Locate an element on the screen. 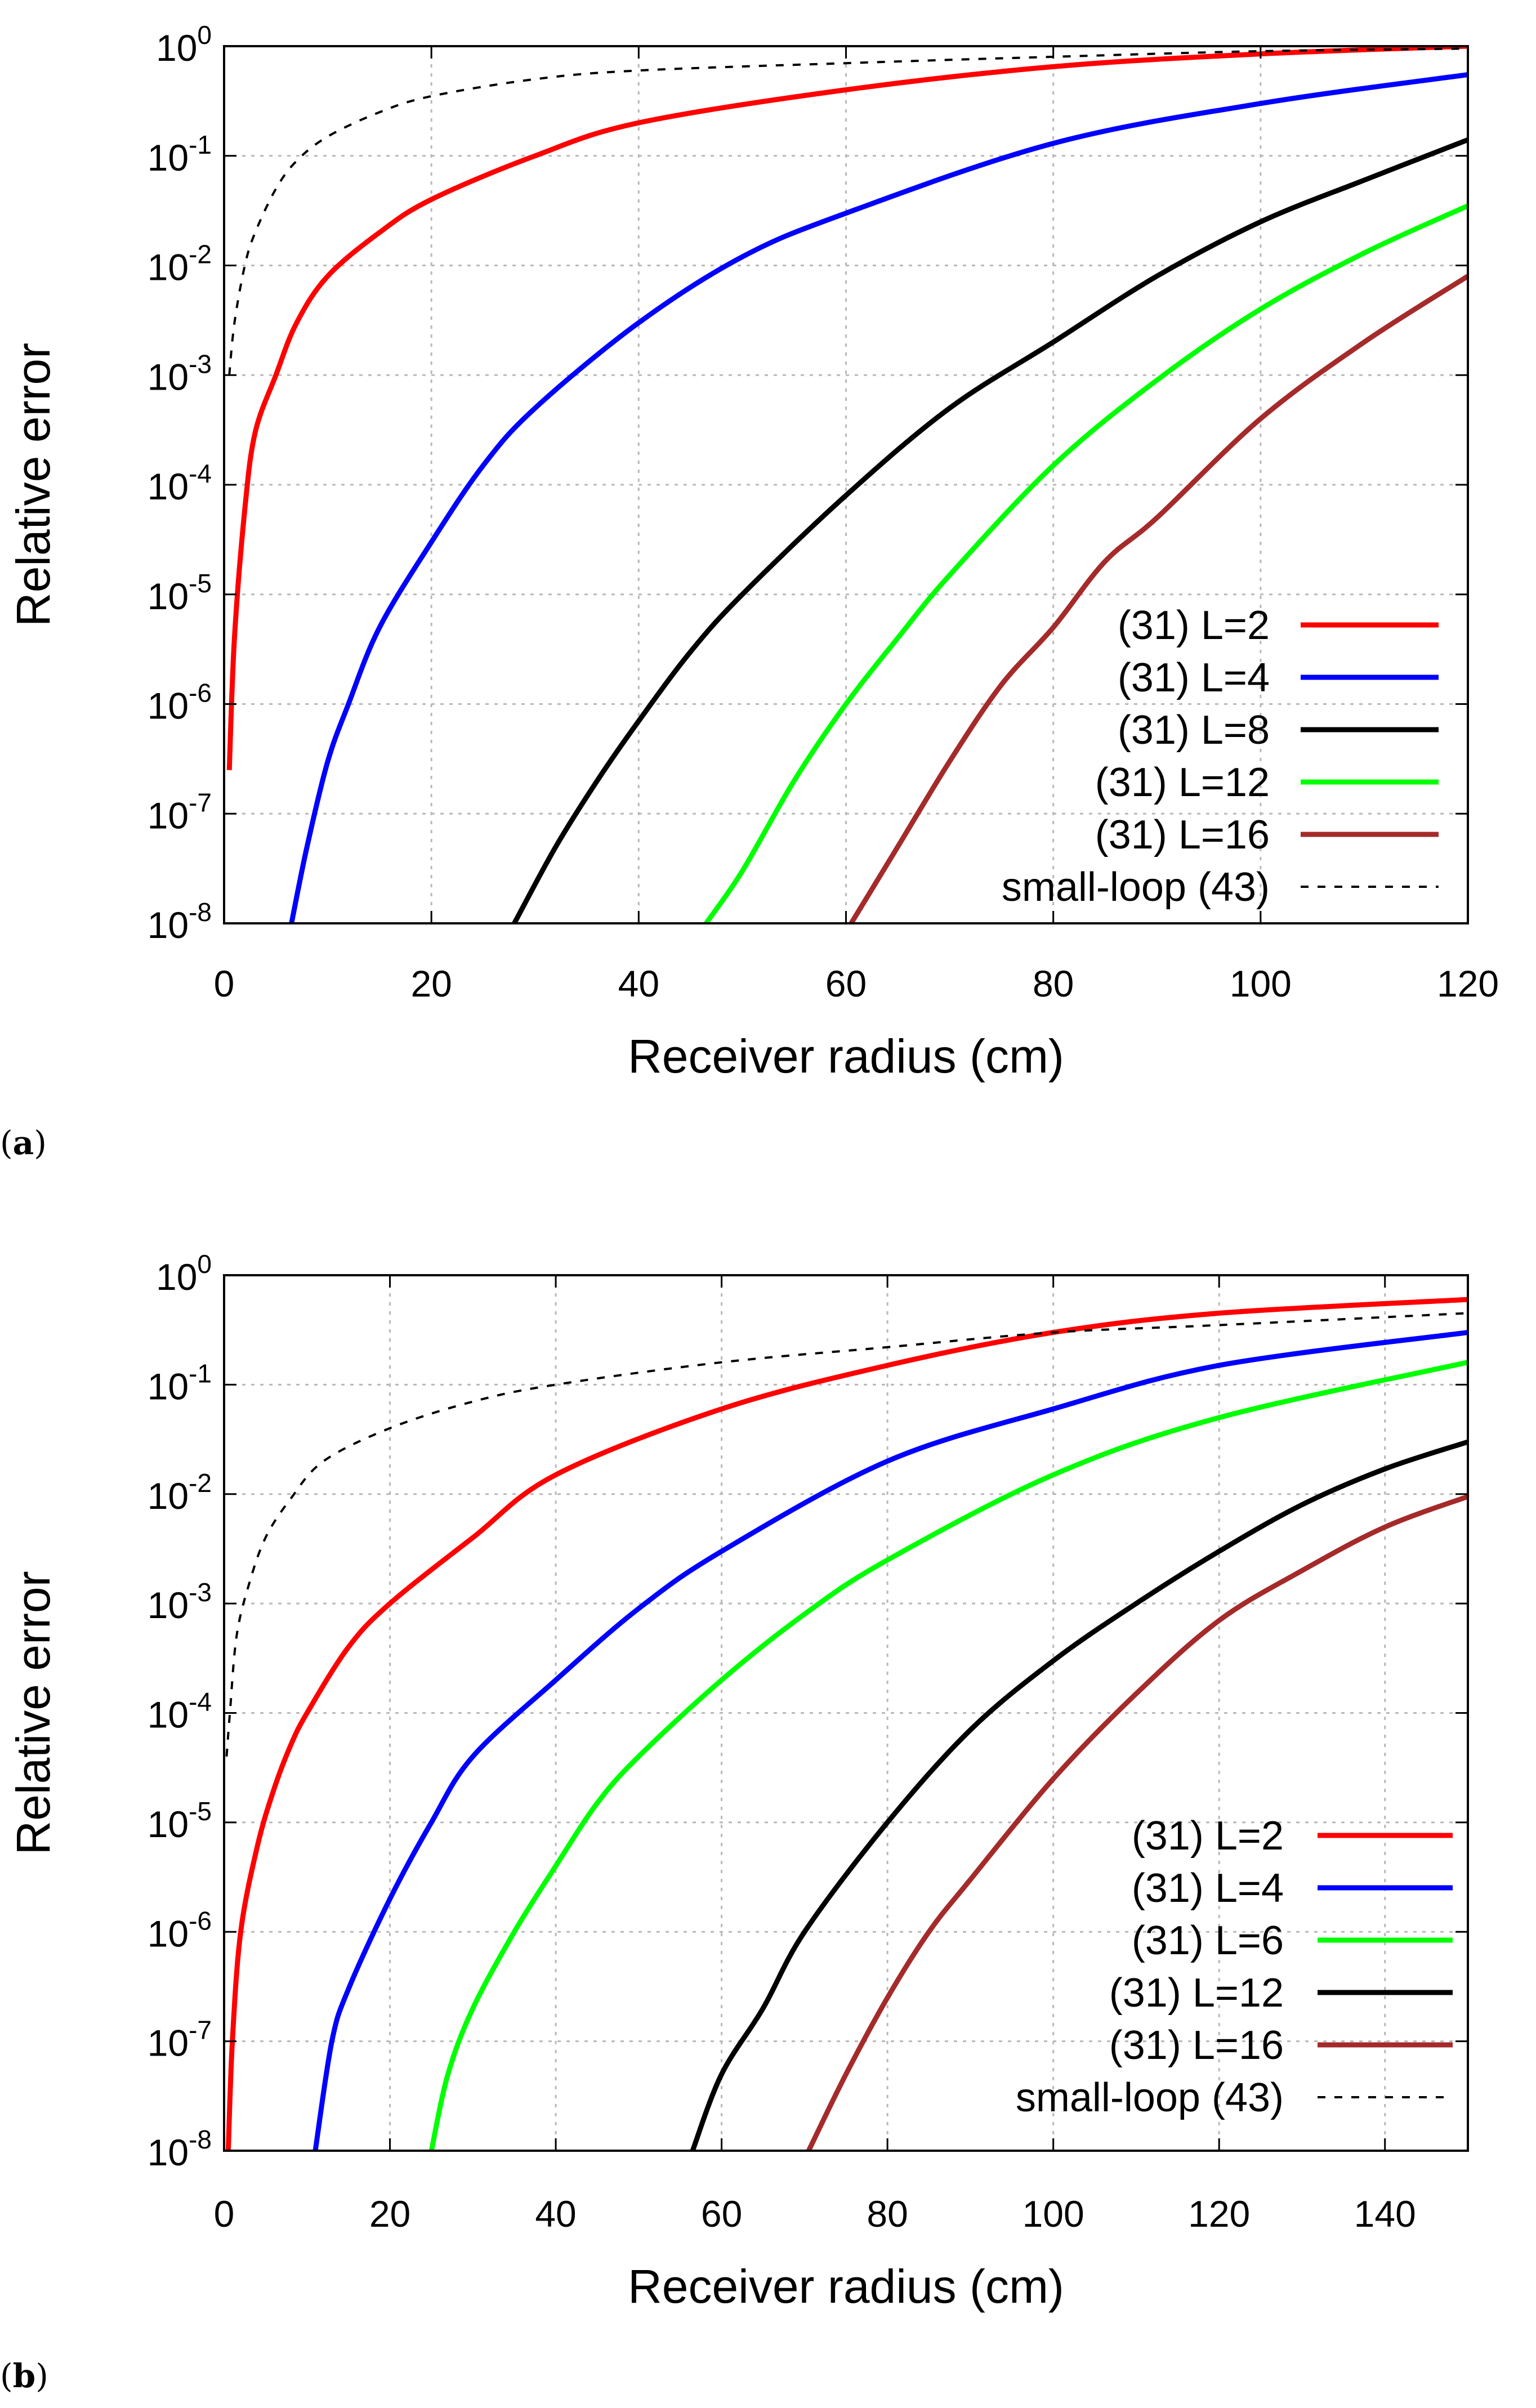 The image size is (1536, 2408). panel-b-label-letter: b is located at coordinates (25, 2376).